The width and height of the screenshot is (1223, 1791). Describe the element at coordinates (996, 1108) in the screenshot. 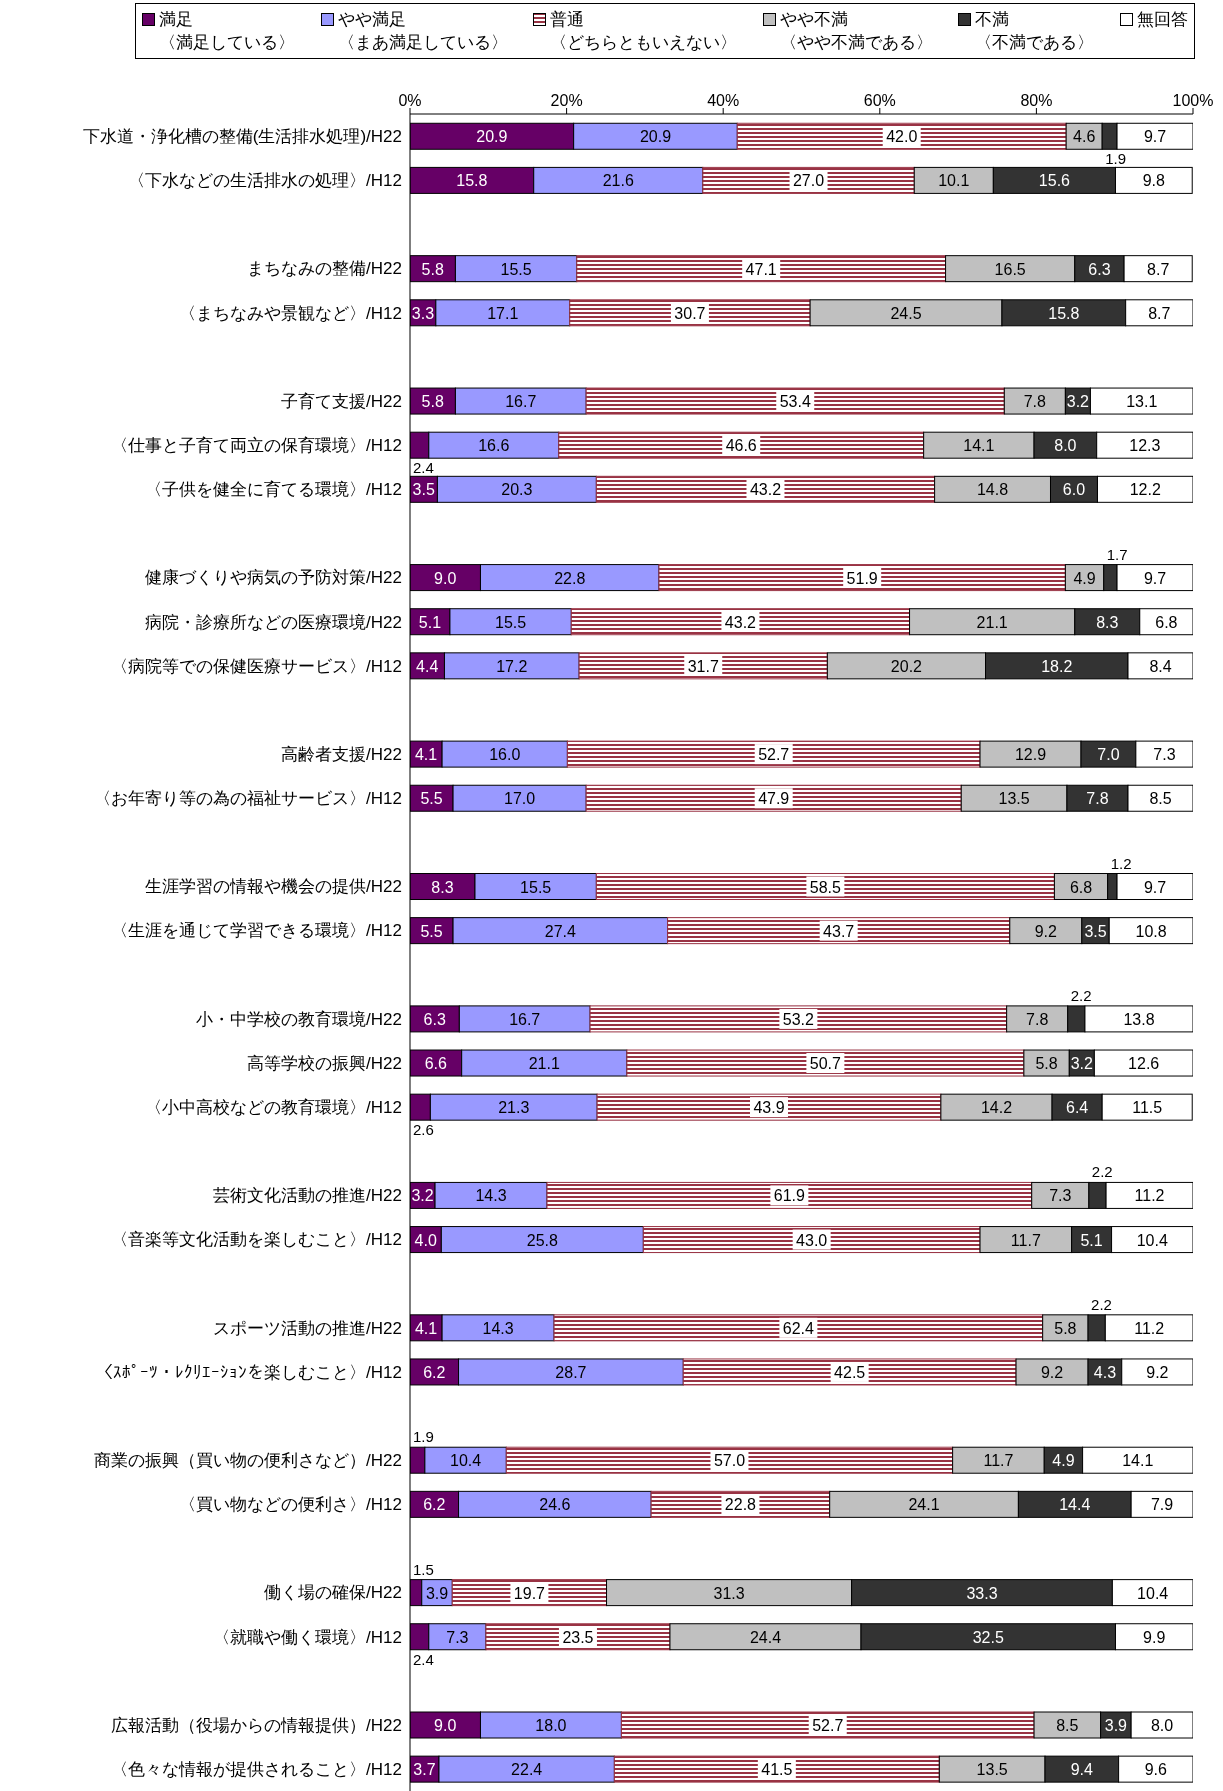

I see `data-label: 14.2` at that location.